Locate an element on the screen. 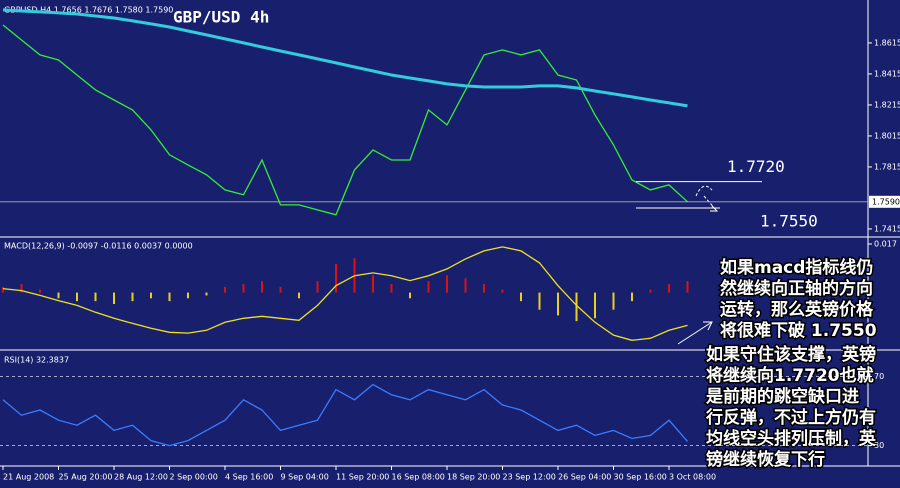  x-tick-label: 25 Aug 20:00 is located at coordinates (86, 477).